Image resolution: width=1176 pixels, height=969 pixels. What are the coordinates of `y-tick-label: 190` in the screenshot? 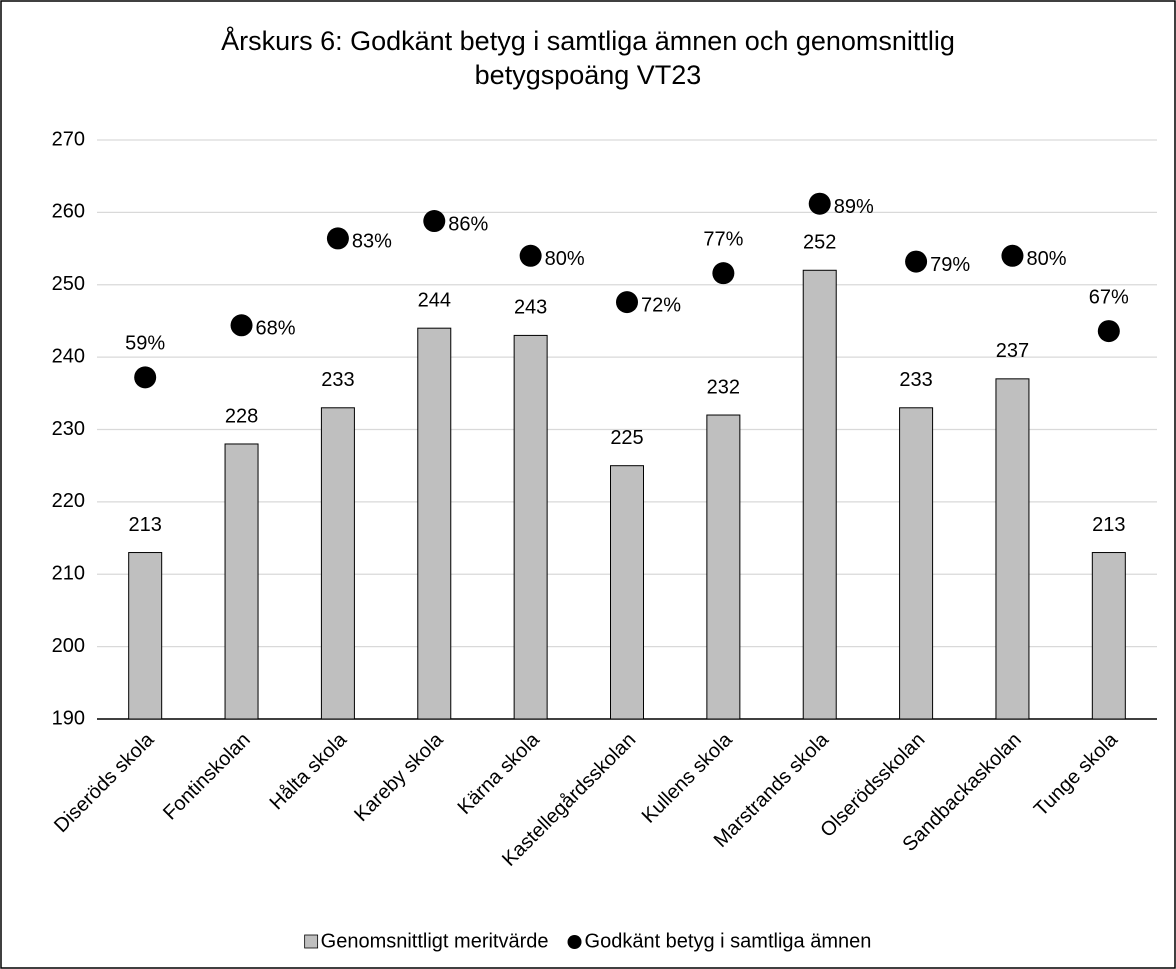 It's located at (68, 718).